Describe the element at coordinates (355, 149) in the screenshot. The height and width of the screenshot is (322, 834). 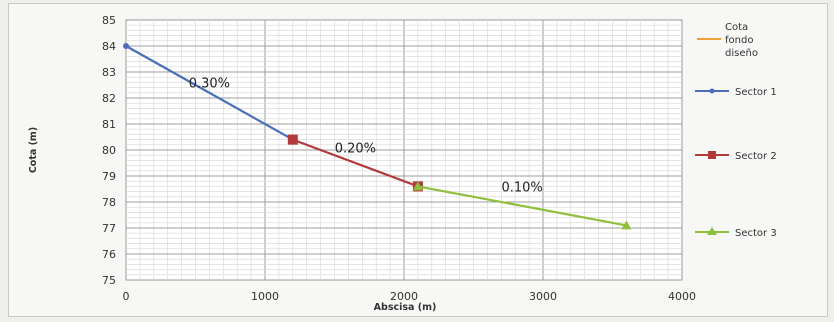
I see `slope-label: 0.20%` at that location.